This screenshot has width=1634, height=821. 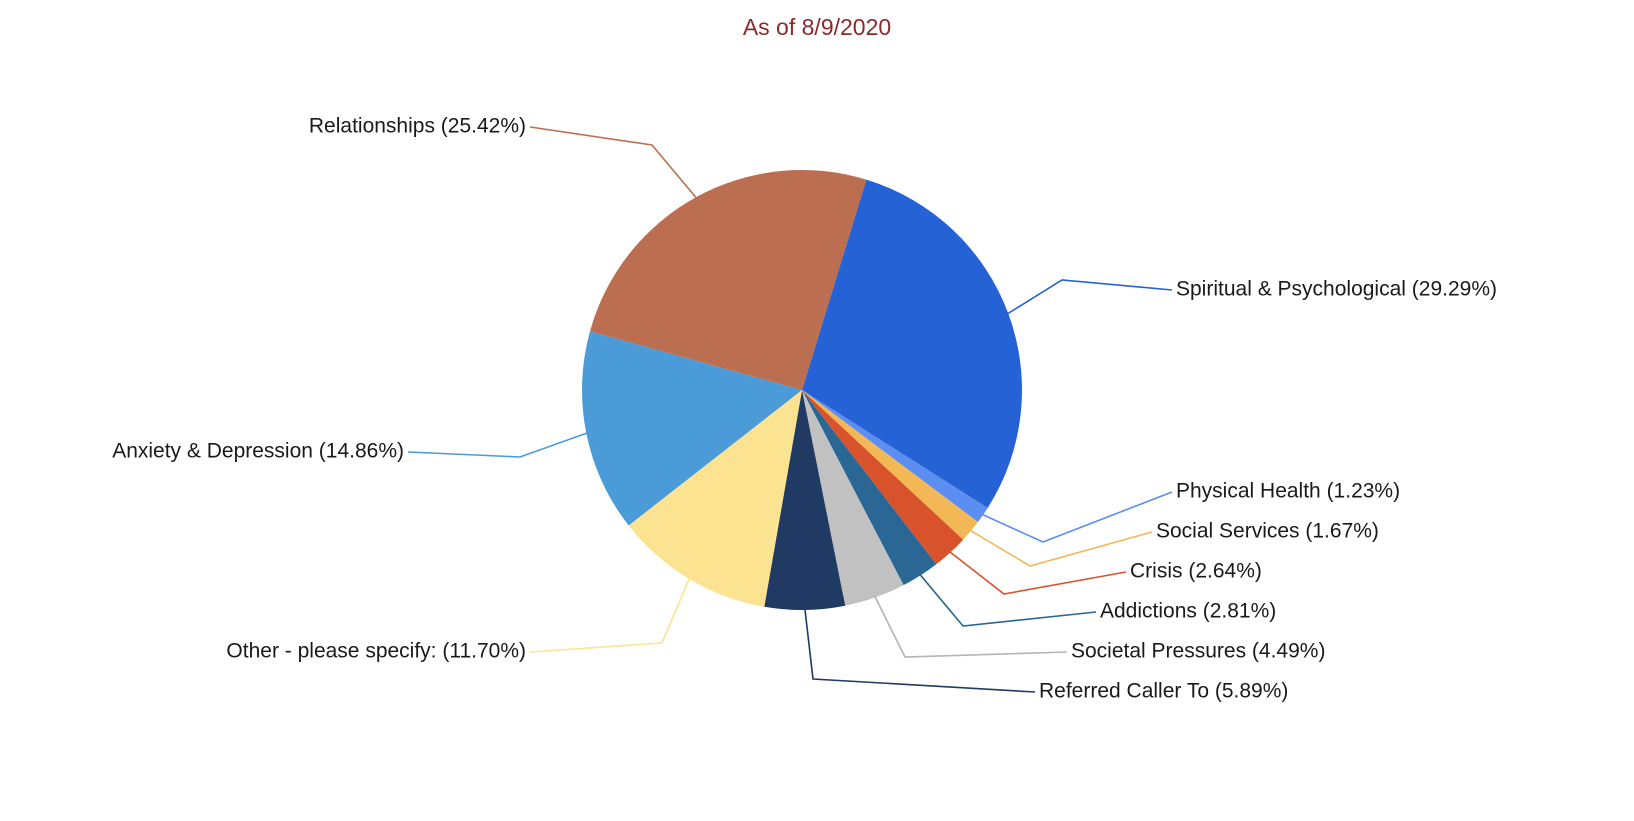 I want to click on leader-line-other-please-specify, so click(x=610, y=614).